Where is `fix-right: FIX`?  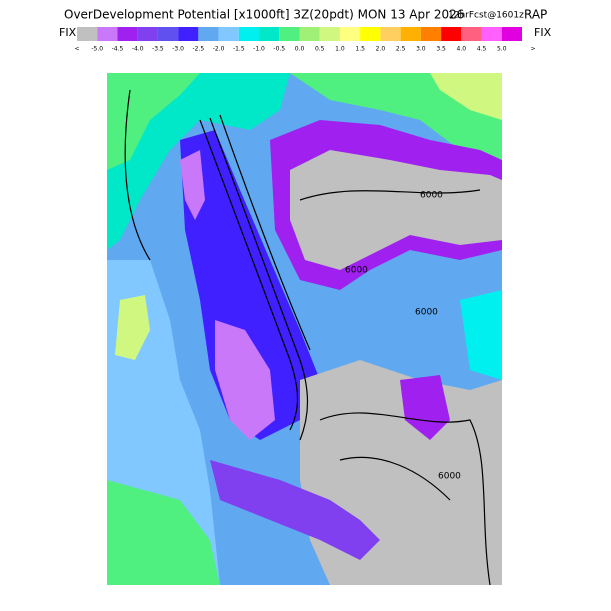 fix-right: FIX is located at coordinates (543, 32).